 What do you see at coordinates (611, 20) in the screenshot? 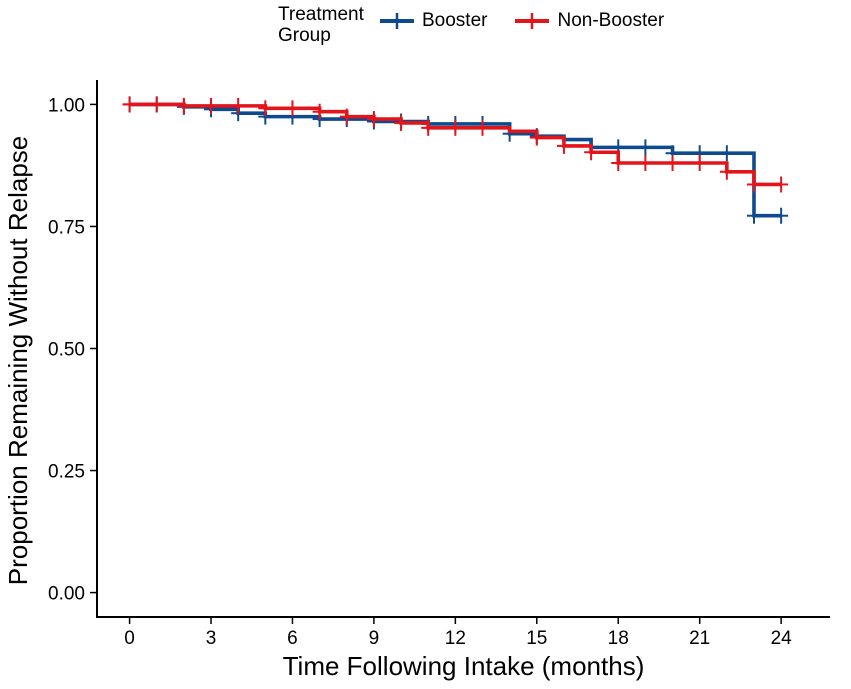
I see `legend-label-non-booster: Non-Booster` at bounding box center [611, 20].